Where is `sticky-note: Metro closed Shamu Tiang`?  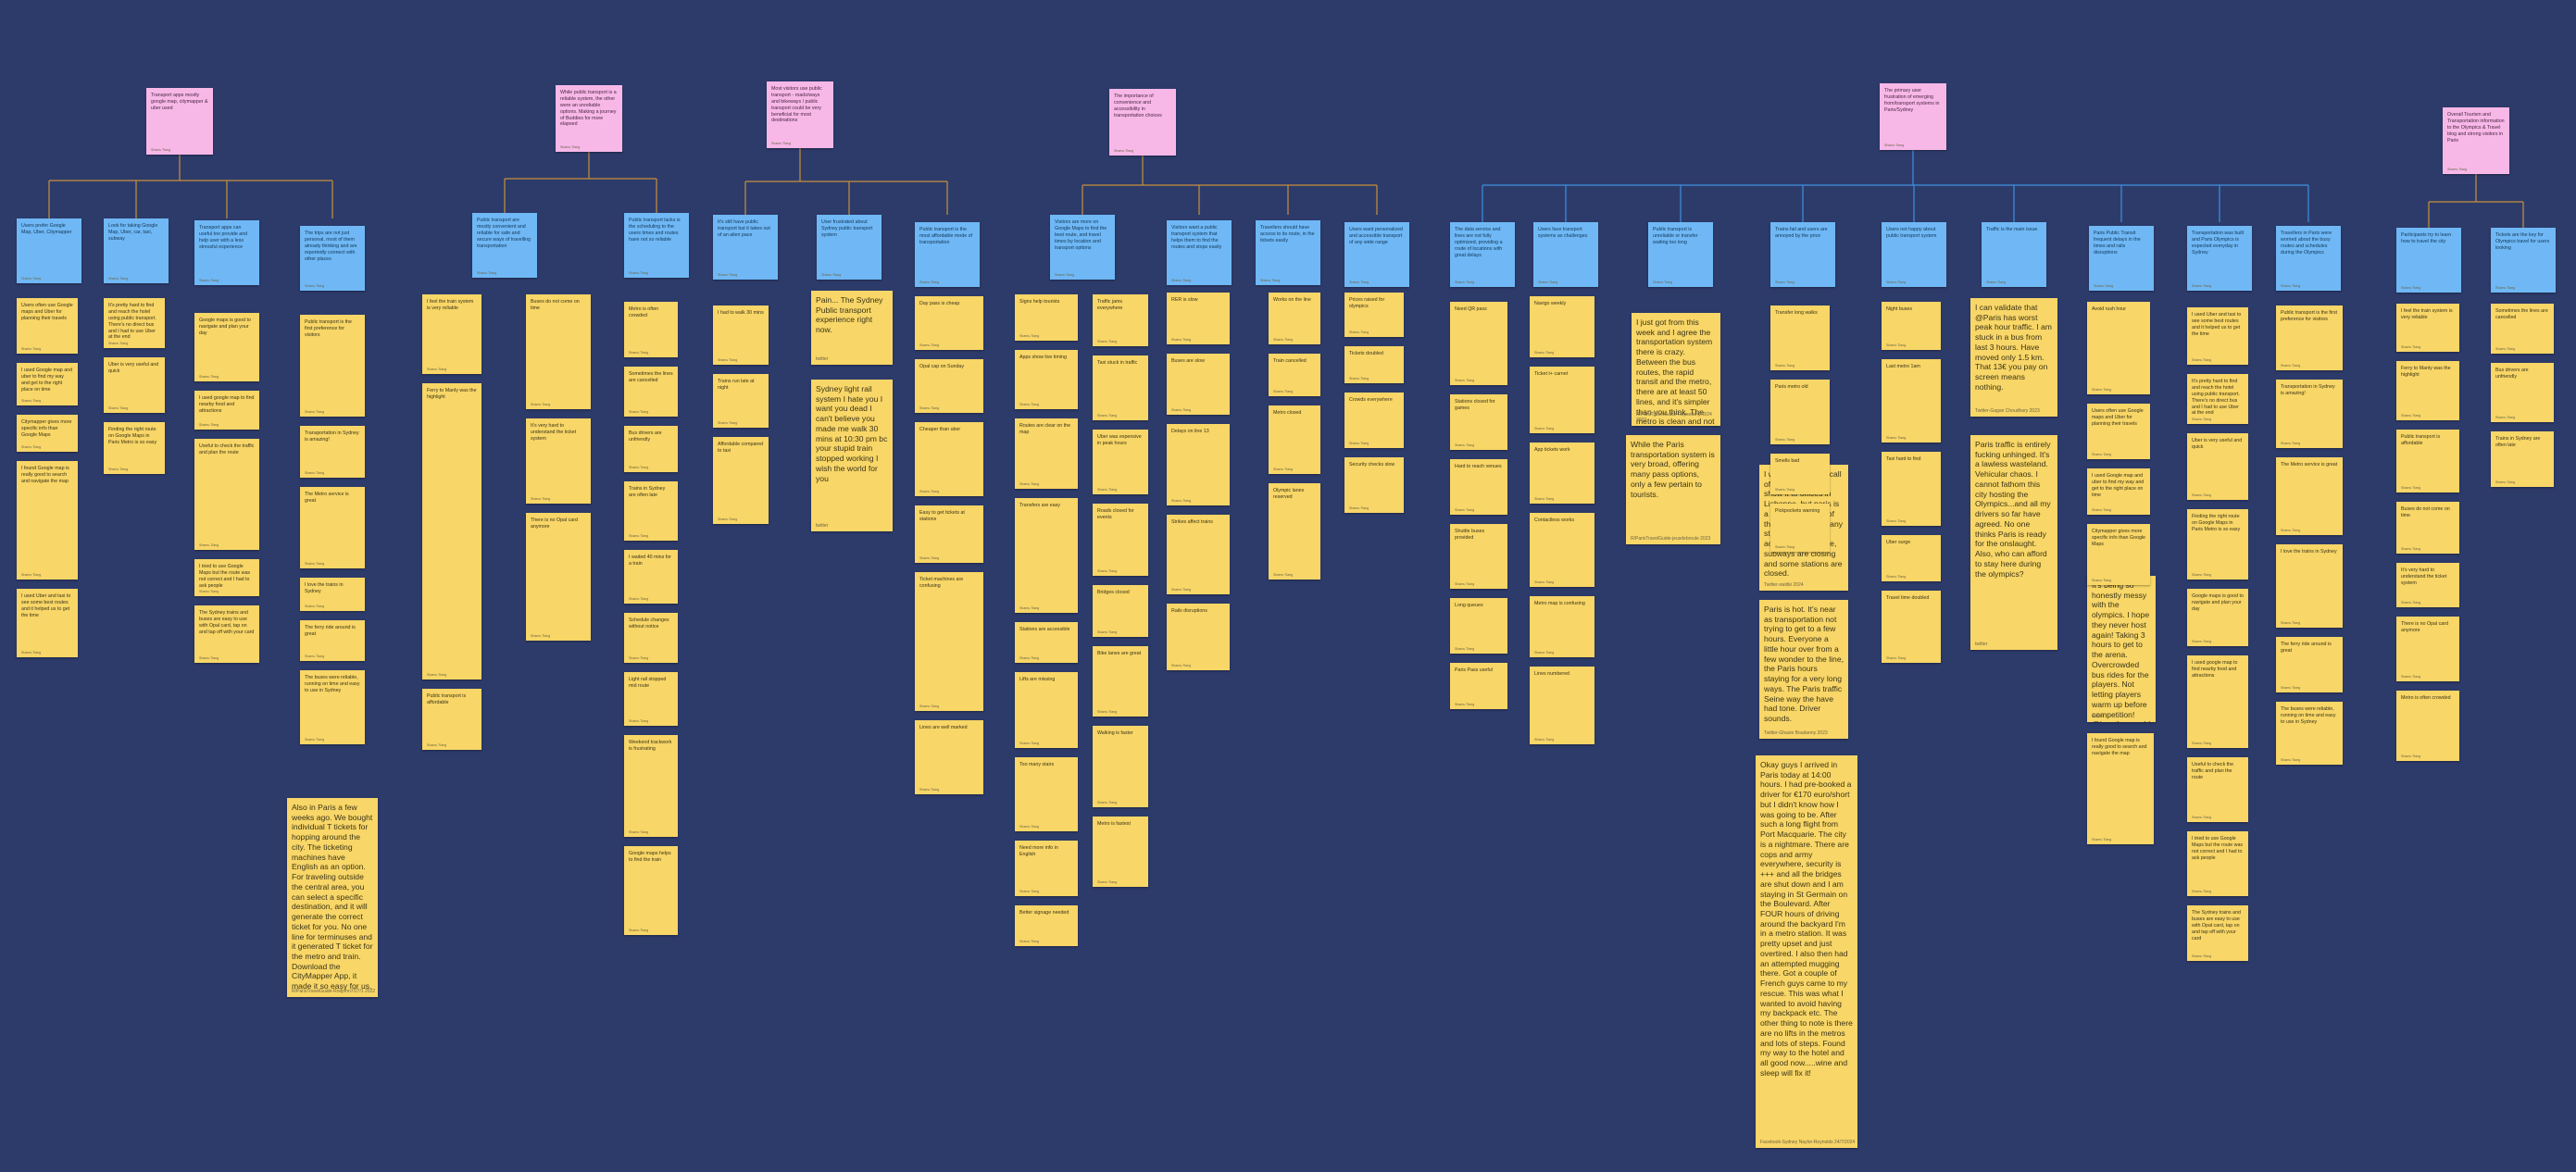 sticky-note: Metro closed Shamu Tiang is located at coordinates (1294, 439).